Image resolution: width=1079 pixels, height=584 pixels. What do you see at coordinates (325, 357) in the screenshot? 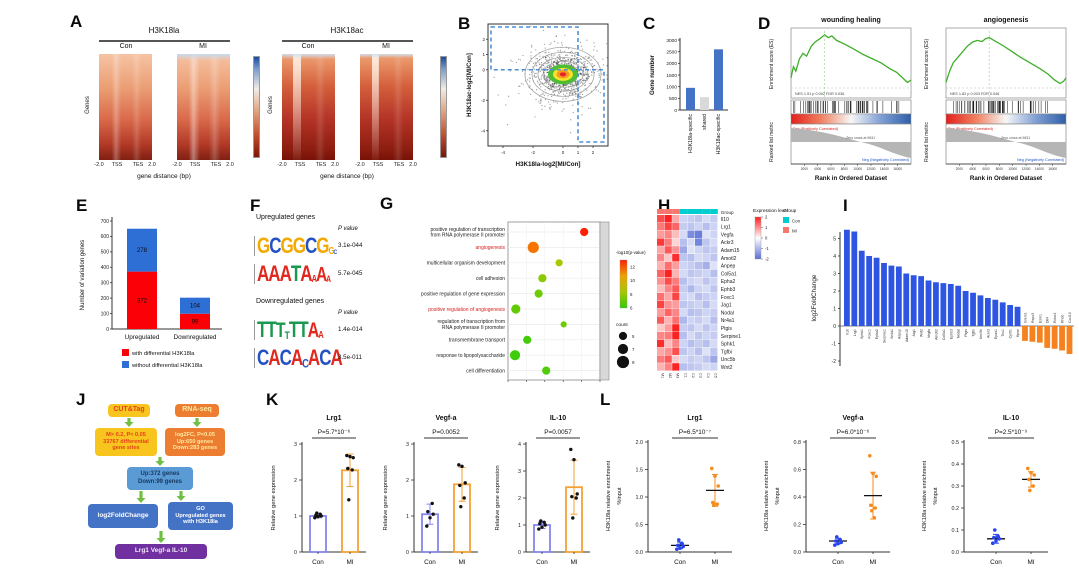
I see `motif-letter: C` at bounding box center [325, 357].